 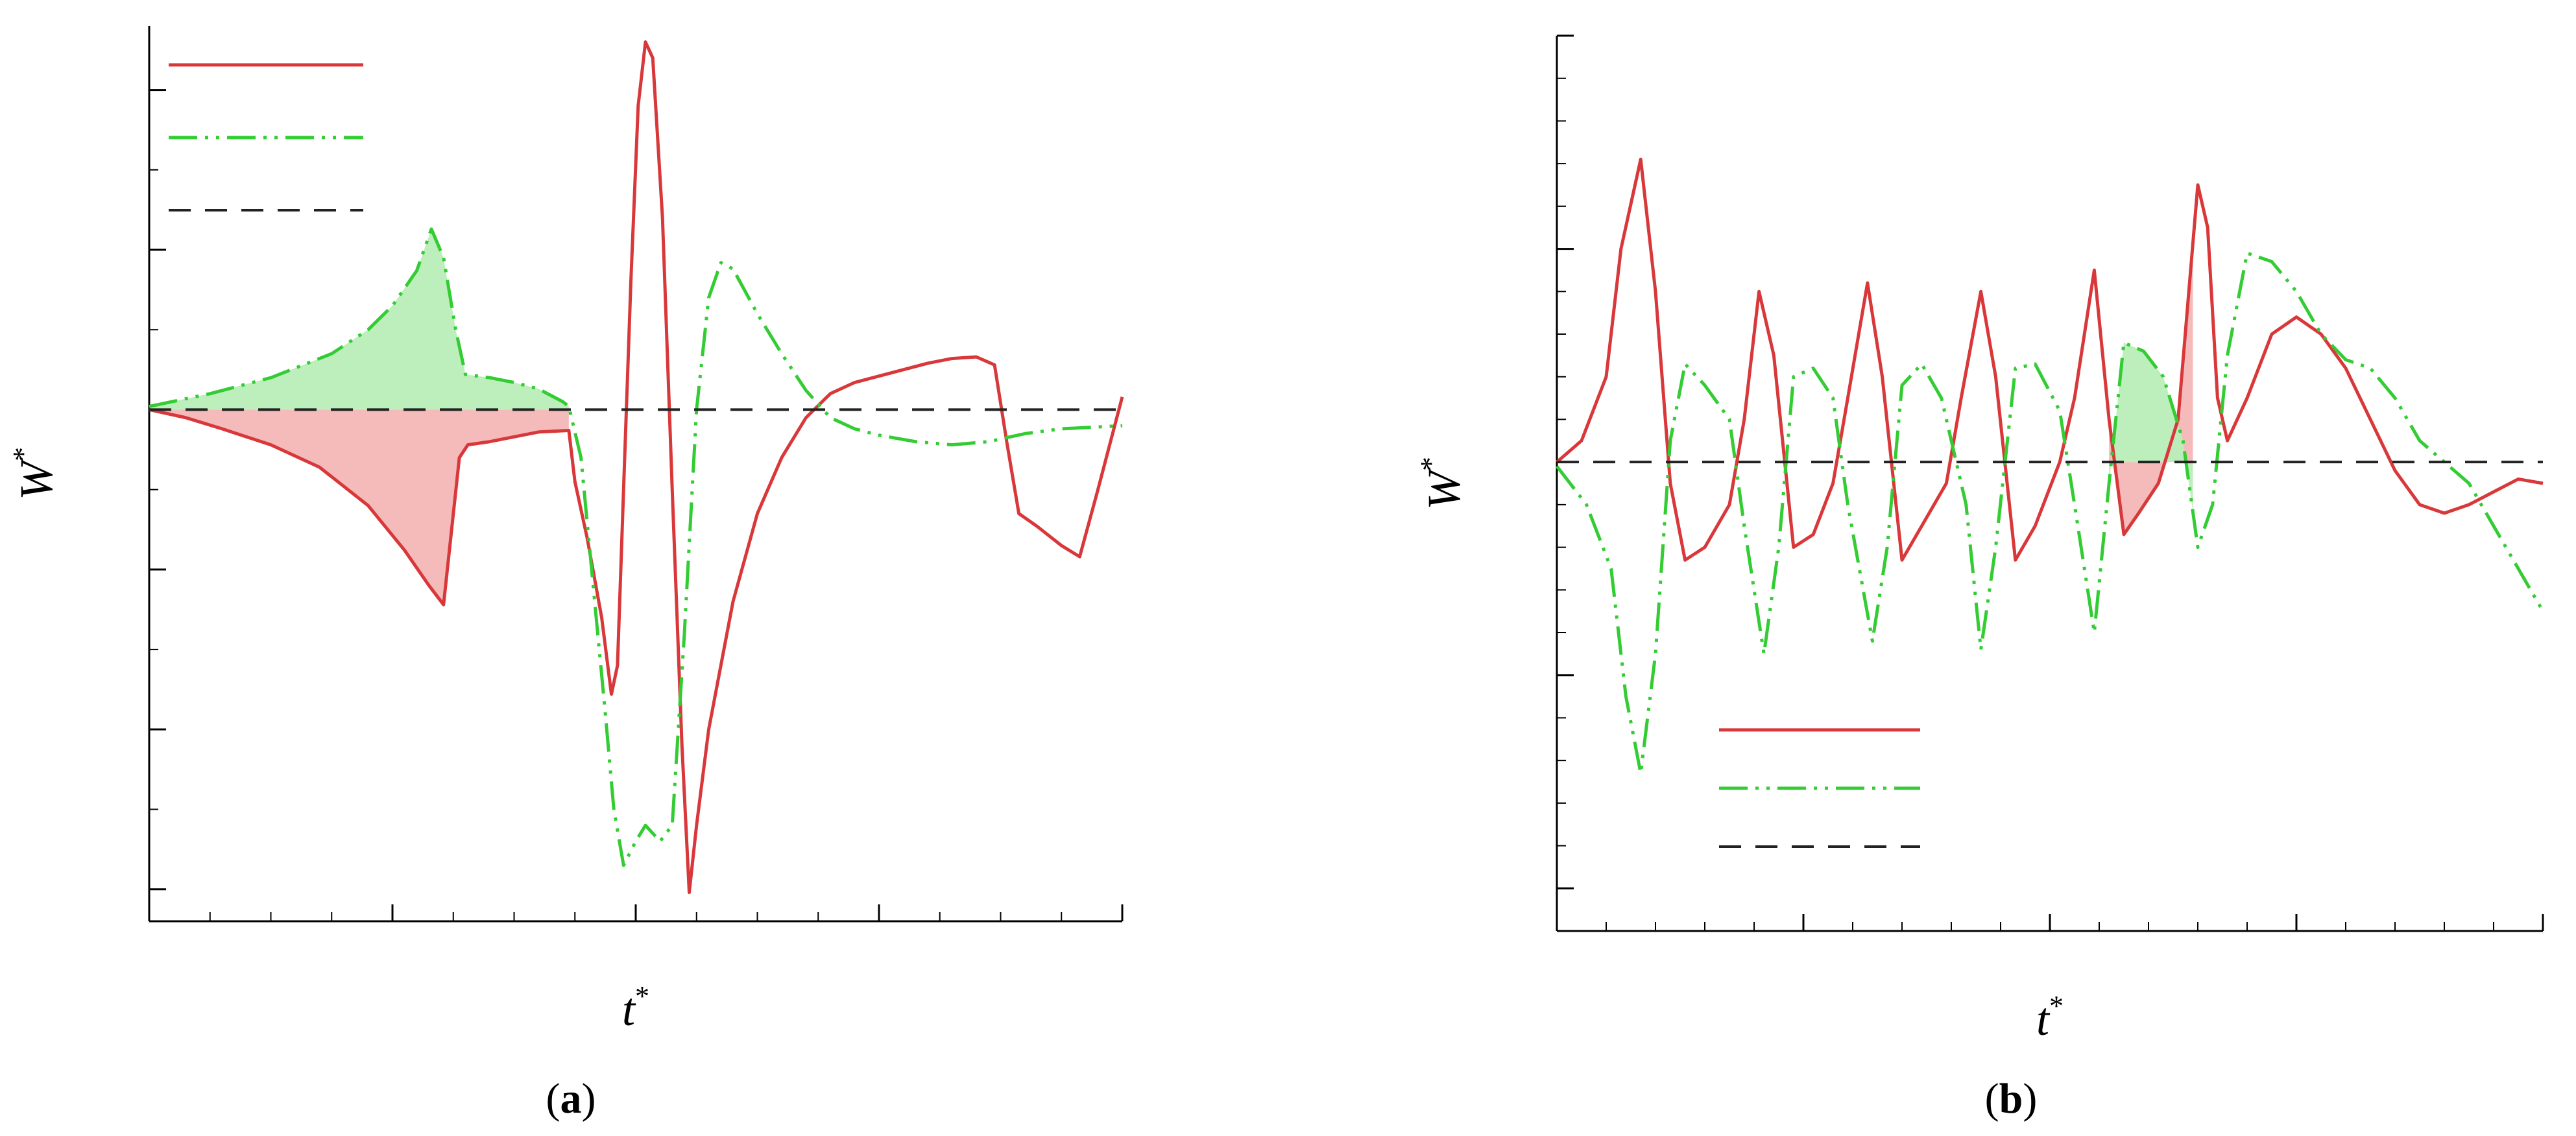 I want to click on panel-caption-a-letter: a, so click(x=571, y=1099).